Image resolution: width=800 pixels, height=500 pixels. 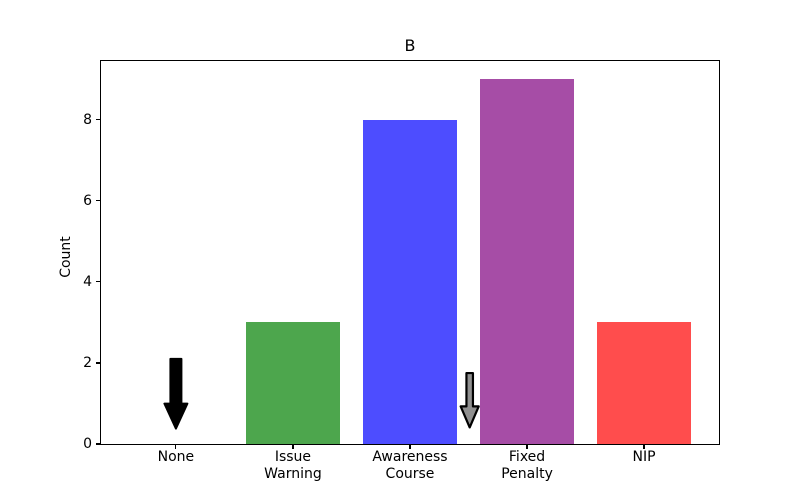 What do you see at coordinates (410, 465) in the screenshot?
I see `x-tick-label: Awareness Course` at bounding box center [410, 465].